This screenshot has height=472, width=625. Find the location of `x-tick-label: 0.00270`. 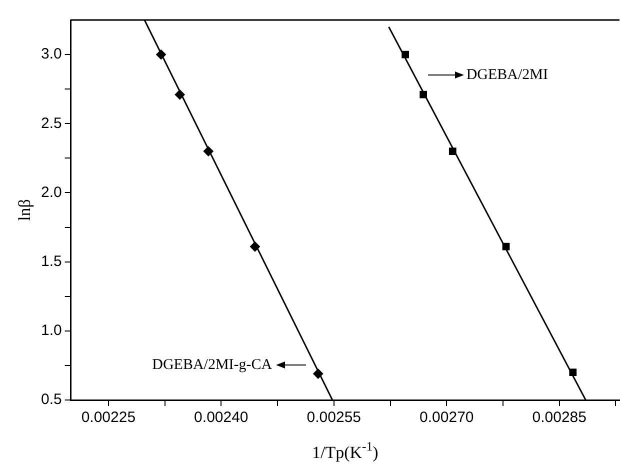

x-tick-label: 0.00270 is located at coordinates (447, 417).